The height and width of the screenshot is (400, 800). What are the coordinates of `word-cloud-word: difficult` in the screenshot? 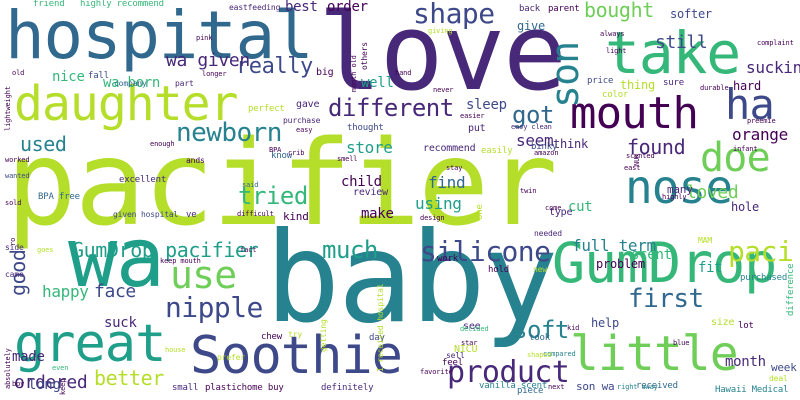 It's located at (255, 214).